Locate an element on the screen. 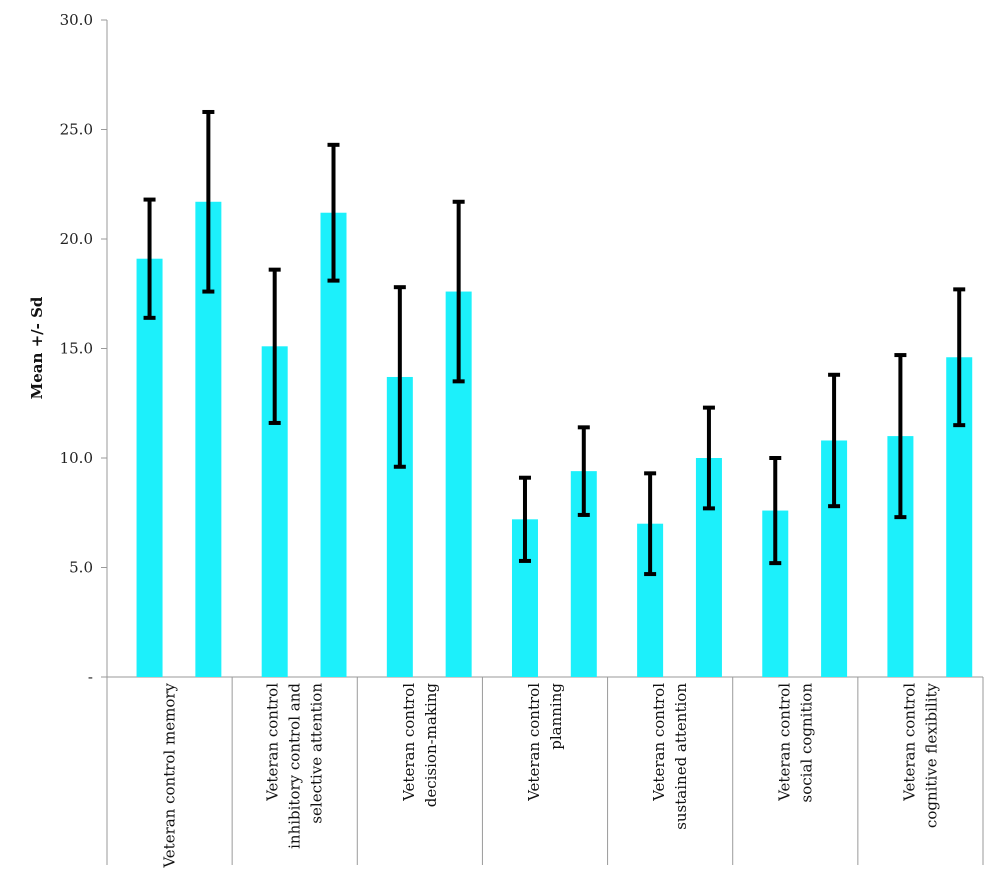  y-tick-label: 25.0 is located at coordinates (76, 130).